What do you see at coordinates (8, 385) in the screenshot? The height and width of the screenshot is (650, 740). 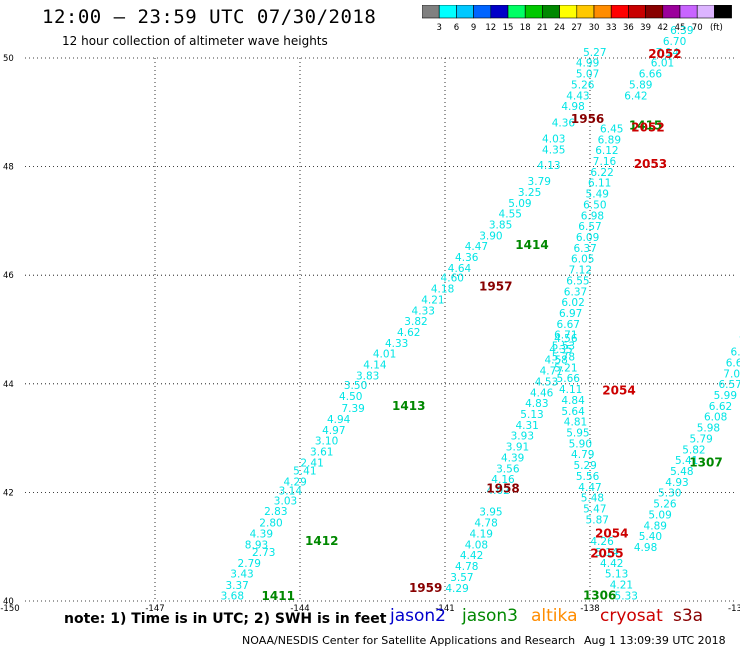 I see `y-tick-label: 44` at bounding box center [8, 385].